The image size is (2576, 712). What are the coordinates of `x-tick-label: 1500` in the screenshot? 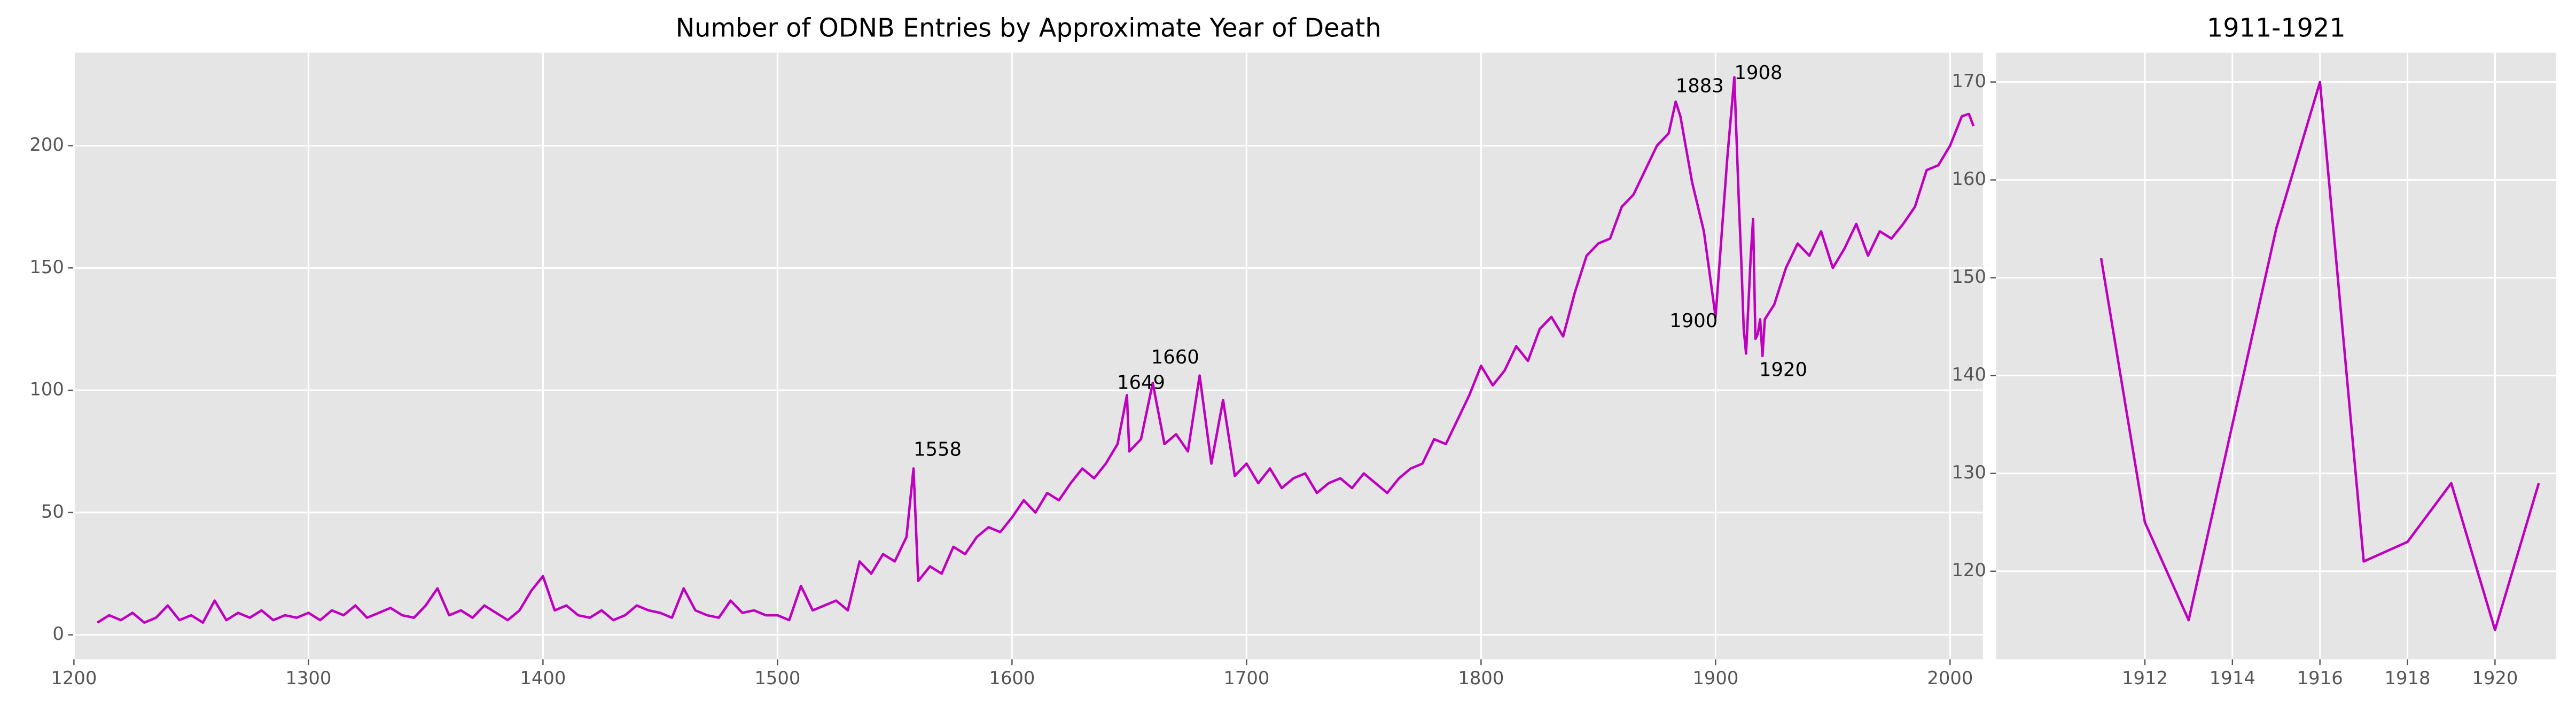 It's located at (777, 678).